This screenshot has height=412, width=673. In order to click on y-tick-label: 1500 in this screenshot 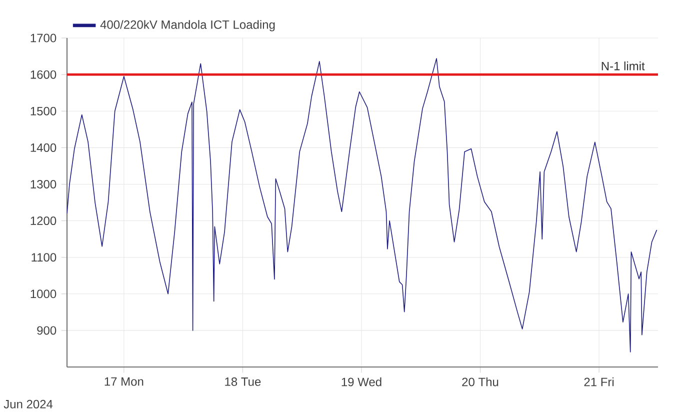, I will do `click(43, 111)`.